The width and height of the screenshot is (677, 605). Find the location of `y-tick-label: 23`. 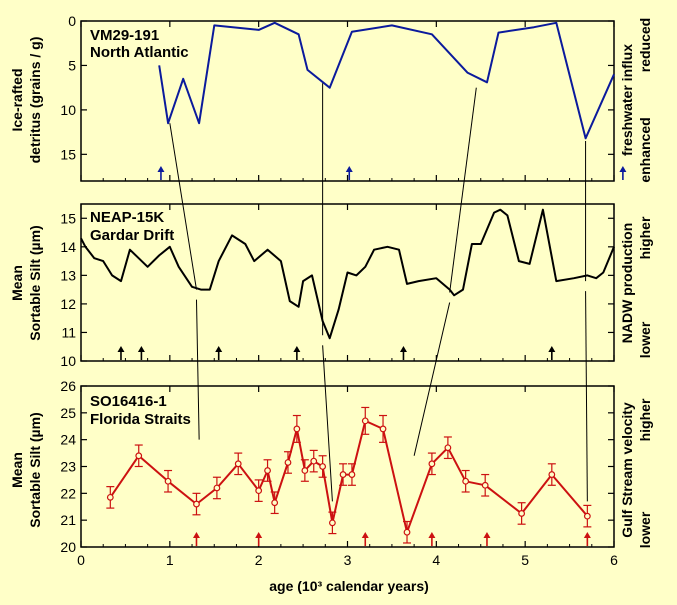

y-tick-label: 23 is located at coordinates (68, 467).